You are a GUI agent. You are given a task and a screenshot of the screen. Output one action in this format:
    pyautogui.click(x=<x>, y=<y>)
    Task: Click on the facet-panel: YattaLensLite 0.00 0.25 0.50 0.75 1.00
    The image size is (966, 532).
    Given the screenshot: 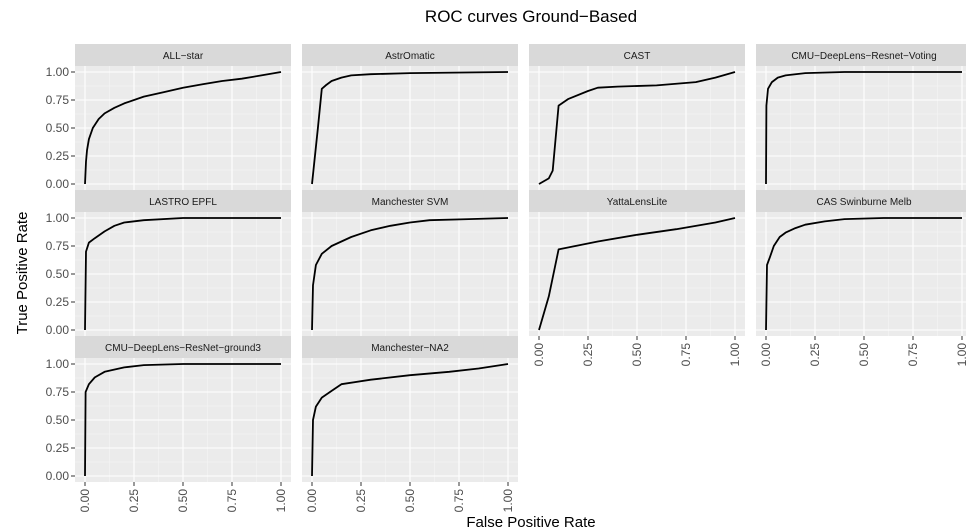 What is the action you would take?
    pyautogui.click(x=637, y=278)
    